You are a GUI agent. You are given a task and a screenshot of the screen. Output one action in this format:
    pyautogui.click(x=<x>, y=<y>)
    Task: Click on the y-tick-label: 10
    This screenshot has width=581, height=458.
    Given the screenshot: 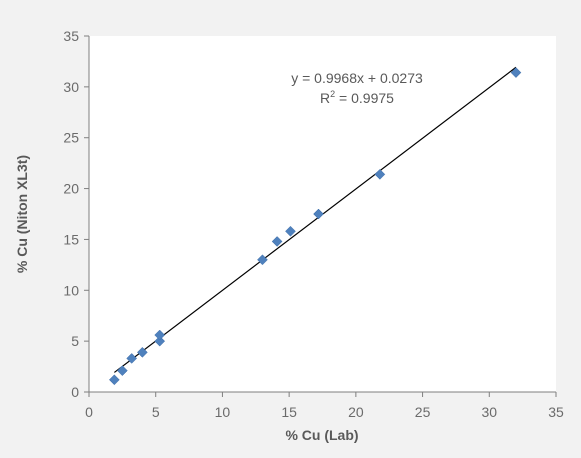 What is the action you would take?
    pyautogui.click(x=71, y=290)
    